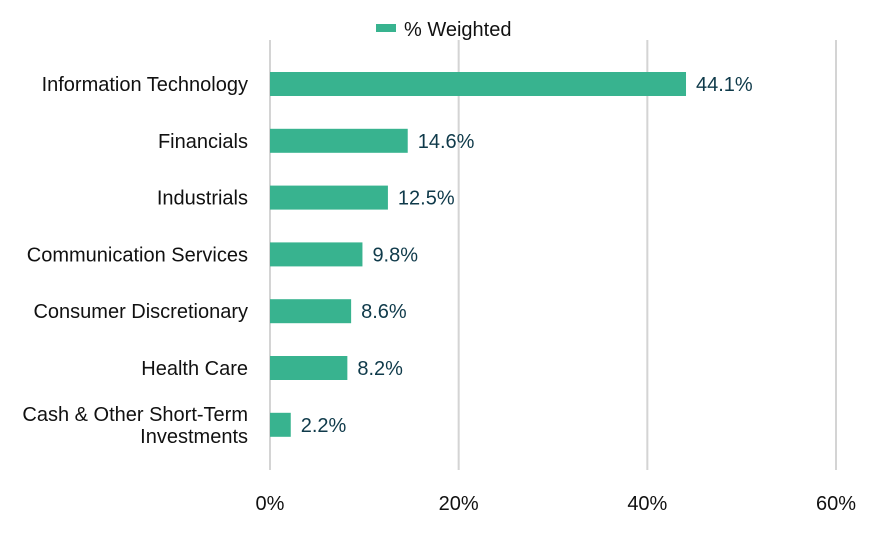  What do you see at coordinates (556, 504) in the screenshot?
I see `x-axis-tick-labels: 0% 20% 40% 60%` at bounding box center [556, 504].